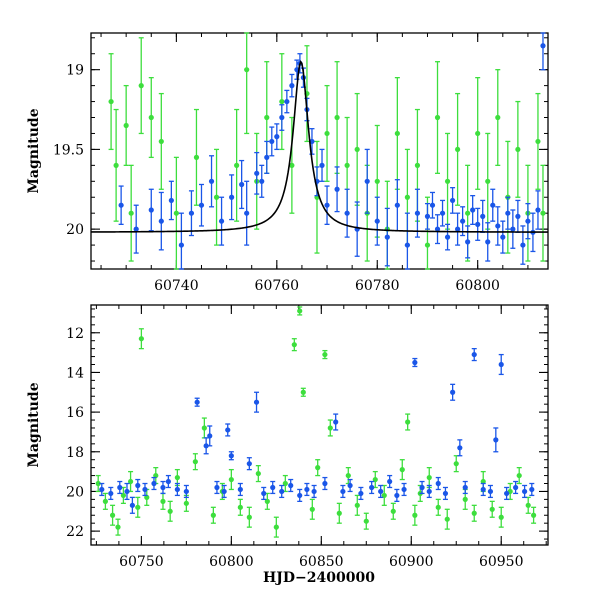 The width and height of the screenshot is (600, 604). I want to click on x-tick-label: 60760, so click(277, 286).